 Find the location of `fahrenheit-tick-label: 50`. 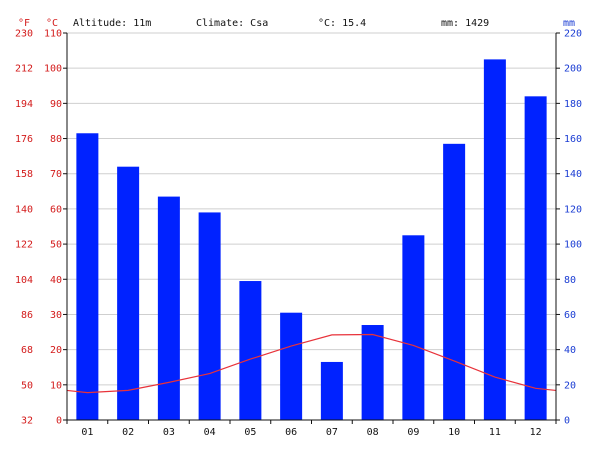

fahrenheit-tick-label: 50 is located at coordinates (27, 385).